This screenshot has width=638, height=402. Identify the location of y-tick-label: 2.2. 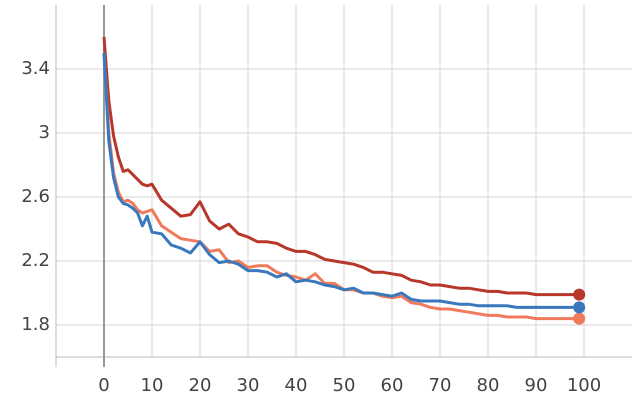
(35, 260).